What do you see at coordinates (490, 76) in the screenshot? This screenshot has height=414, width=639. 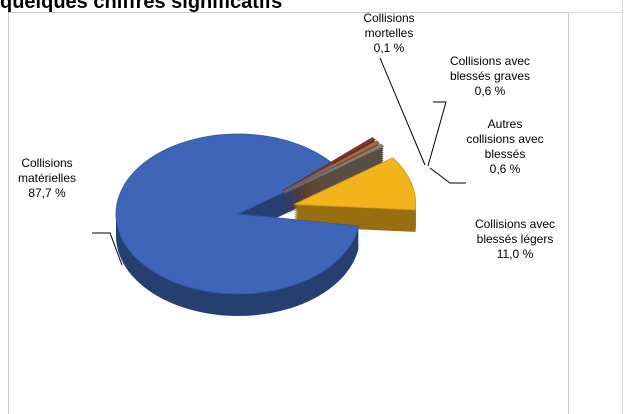 I see `slice-name-label-2: blessés graves` at bounding box center [490, 76].